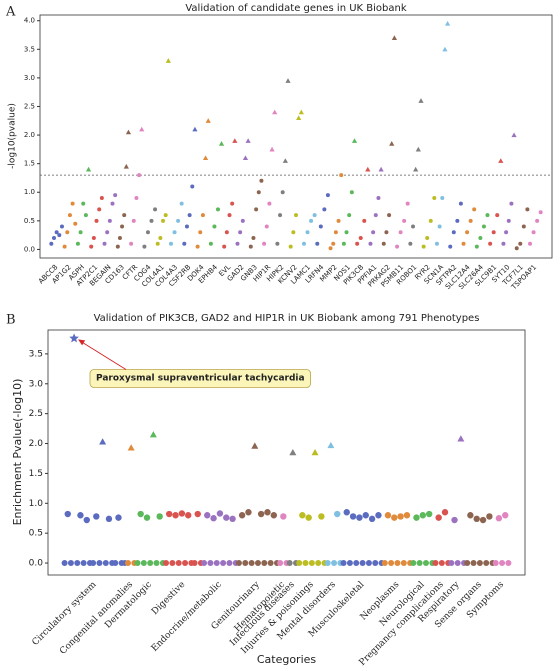 This screenshot has height=671, width=560. Describe the element at coordinates (17, 452) in the screenshot. I see `y-axis-label: Enrichment Pvalue(-log10)` at that location.